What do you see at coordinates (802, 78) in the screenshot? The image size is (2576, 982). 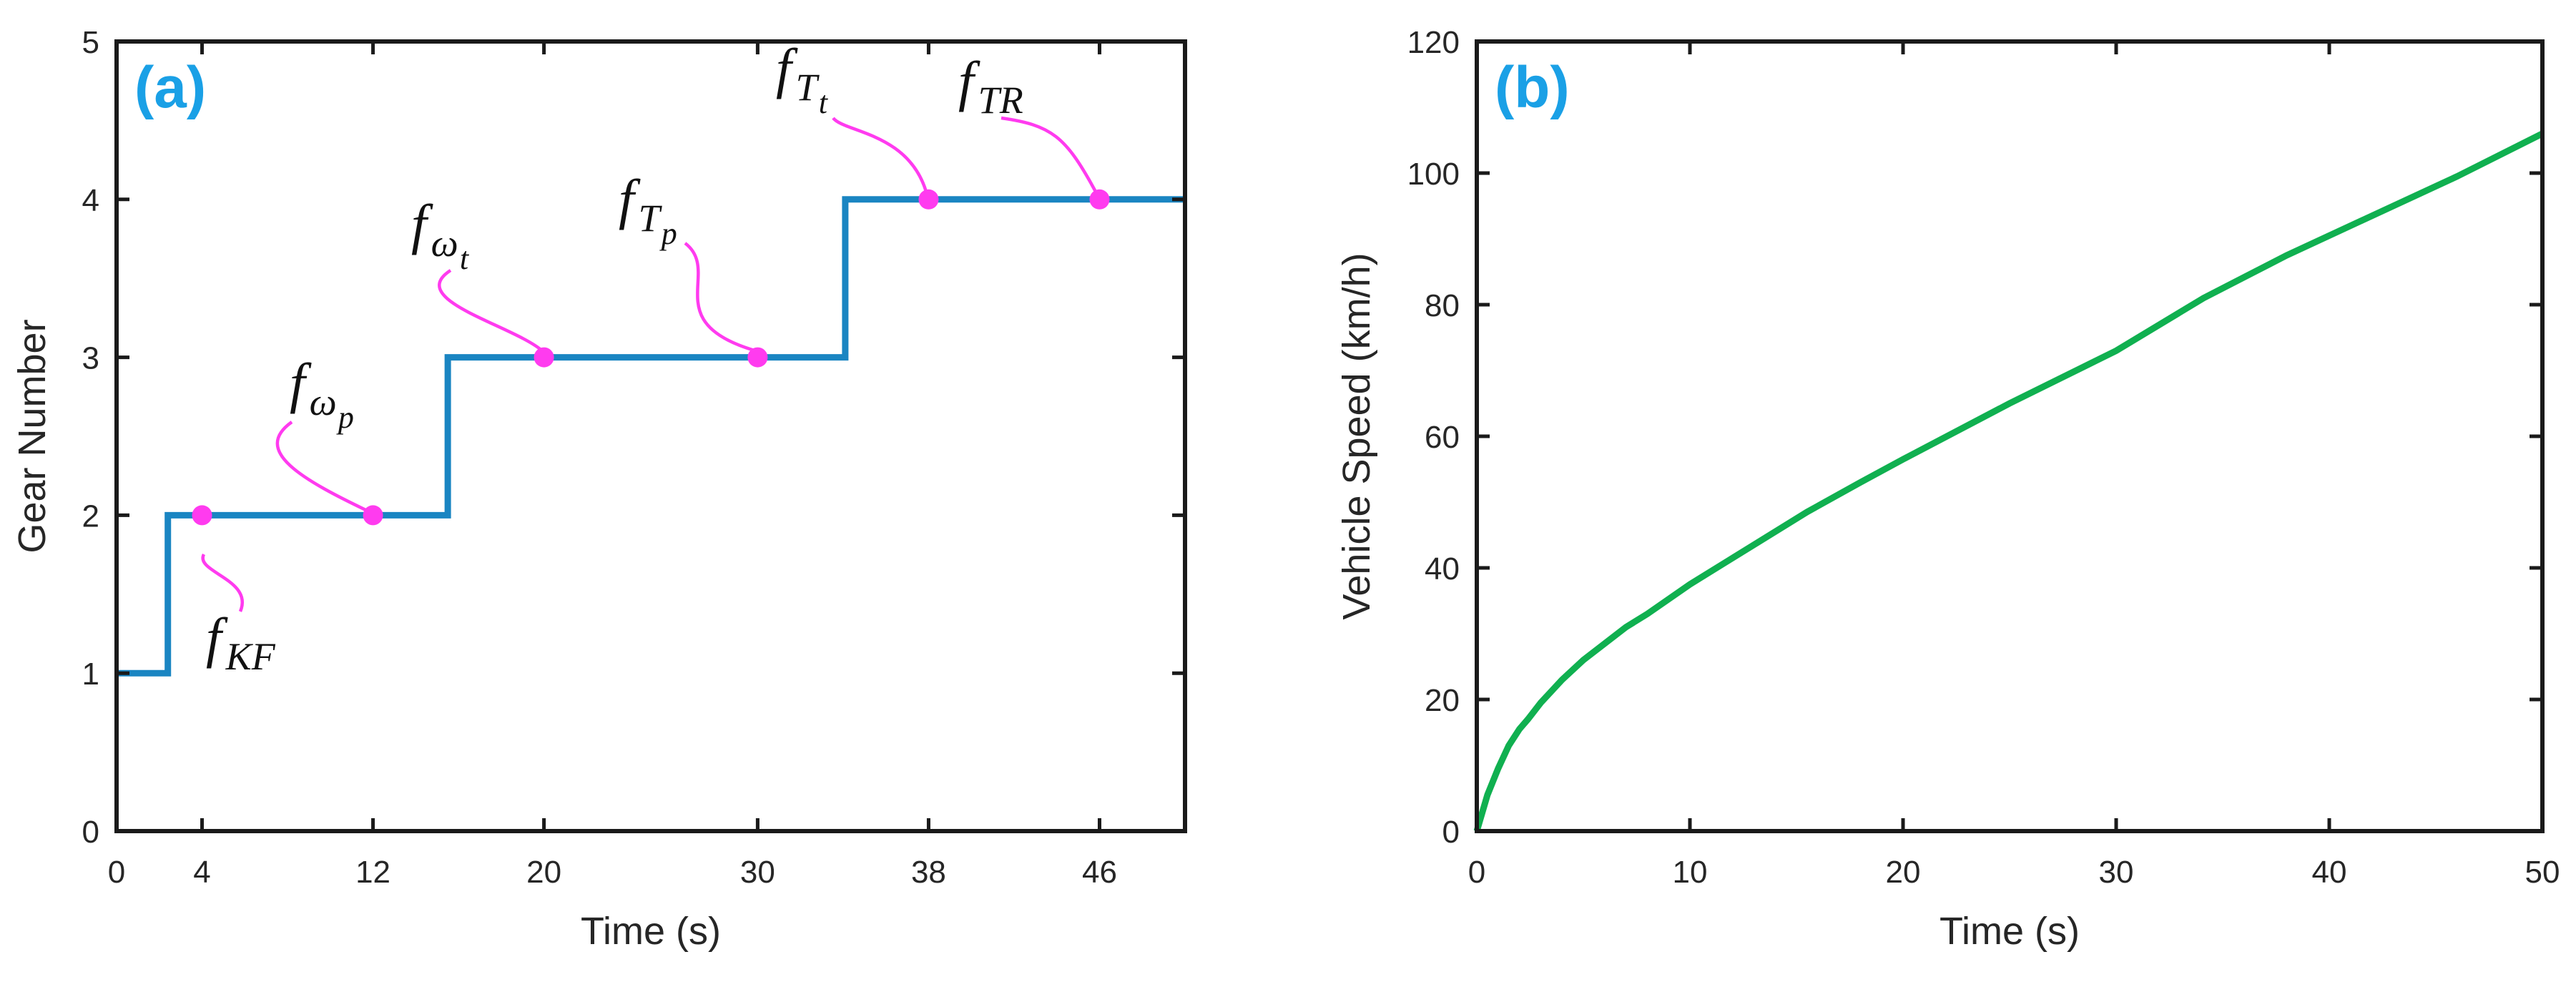 I see `marker-annotation-label: f Tt` at bounding box center [802, 78].